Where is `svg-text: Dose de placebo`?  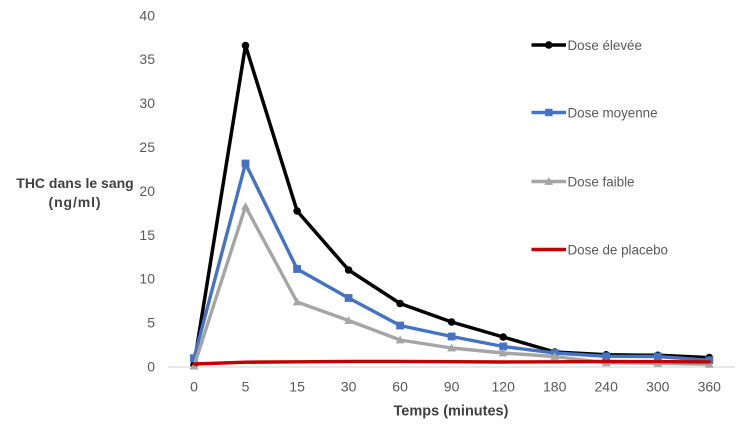 svg-text: Dose de placebo is located at coordinates (618, 249).